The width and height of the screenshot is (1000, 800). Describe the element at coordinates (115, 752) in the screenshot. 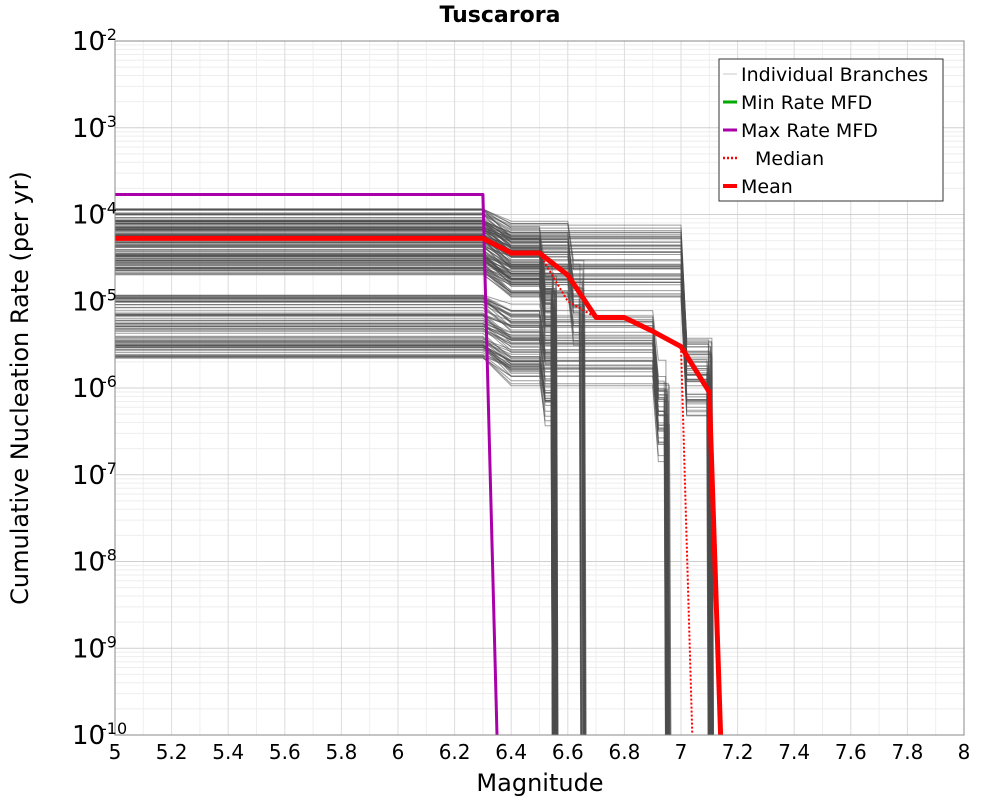

I see `x-tick-label: 5` at that location.